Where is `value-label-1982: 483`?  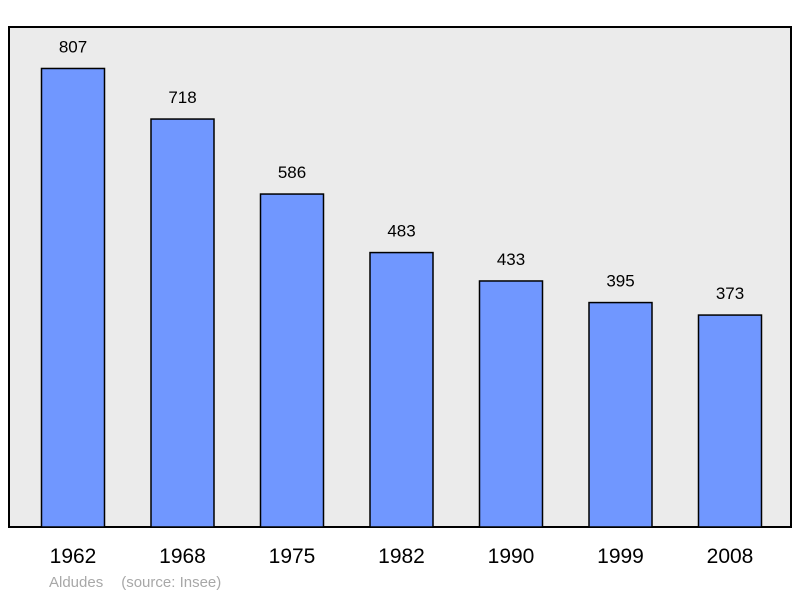
value-label-1982: 483 is located at coordinates (401, 231).